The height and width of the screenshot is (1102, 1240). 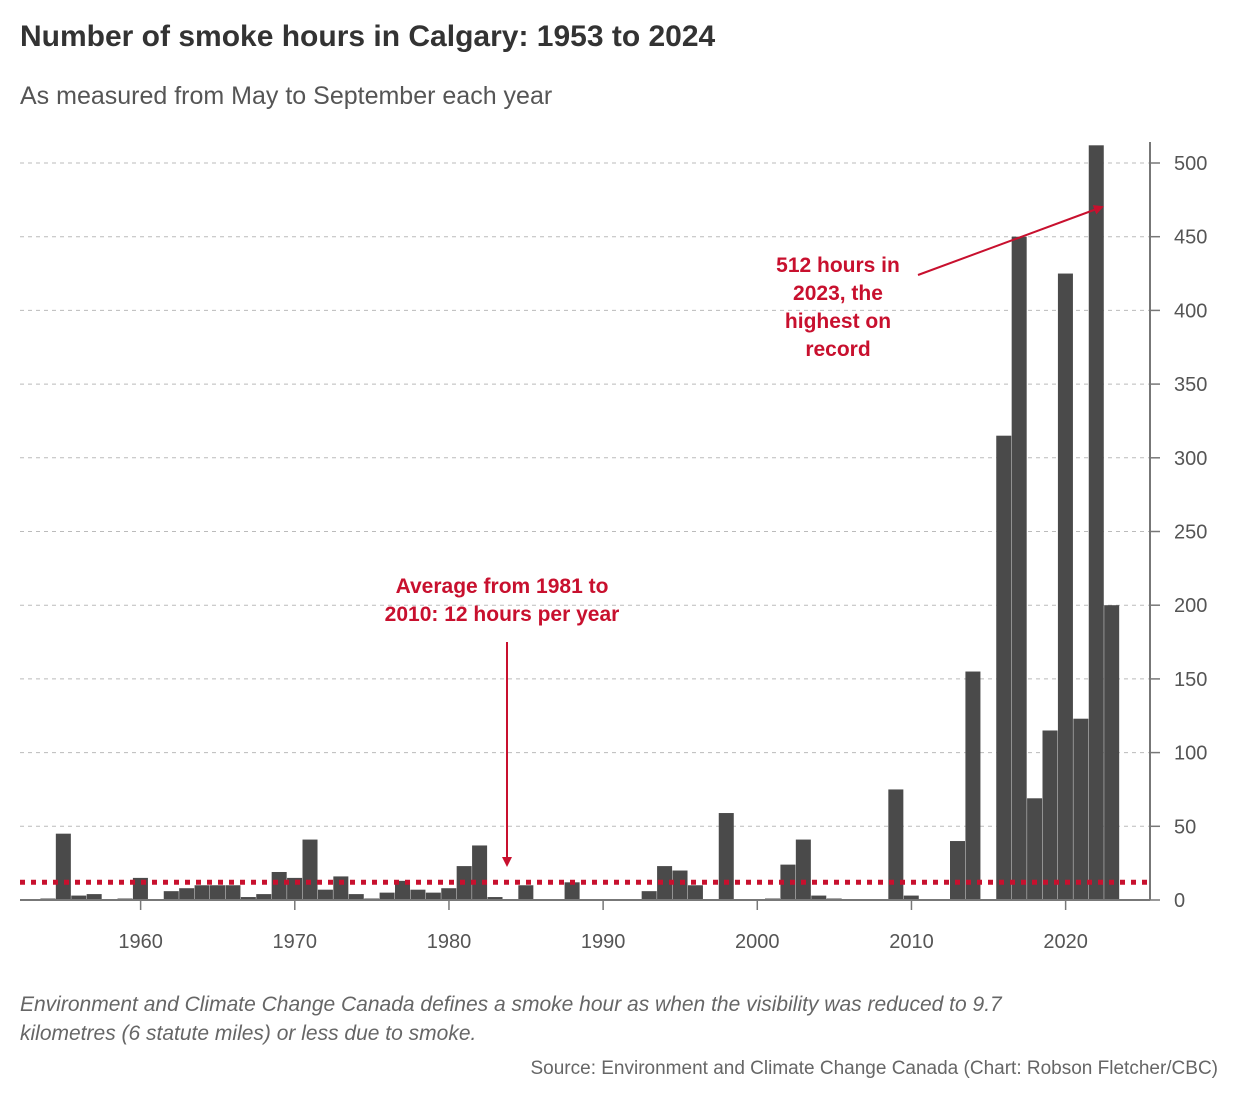 I want to click on bar-1966, so click(x=233, y=892).